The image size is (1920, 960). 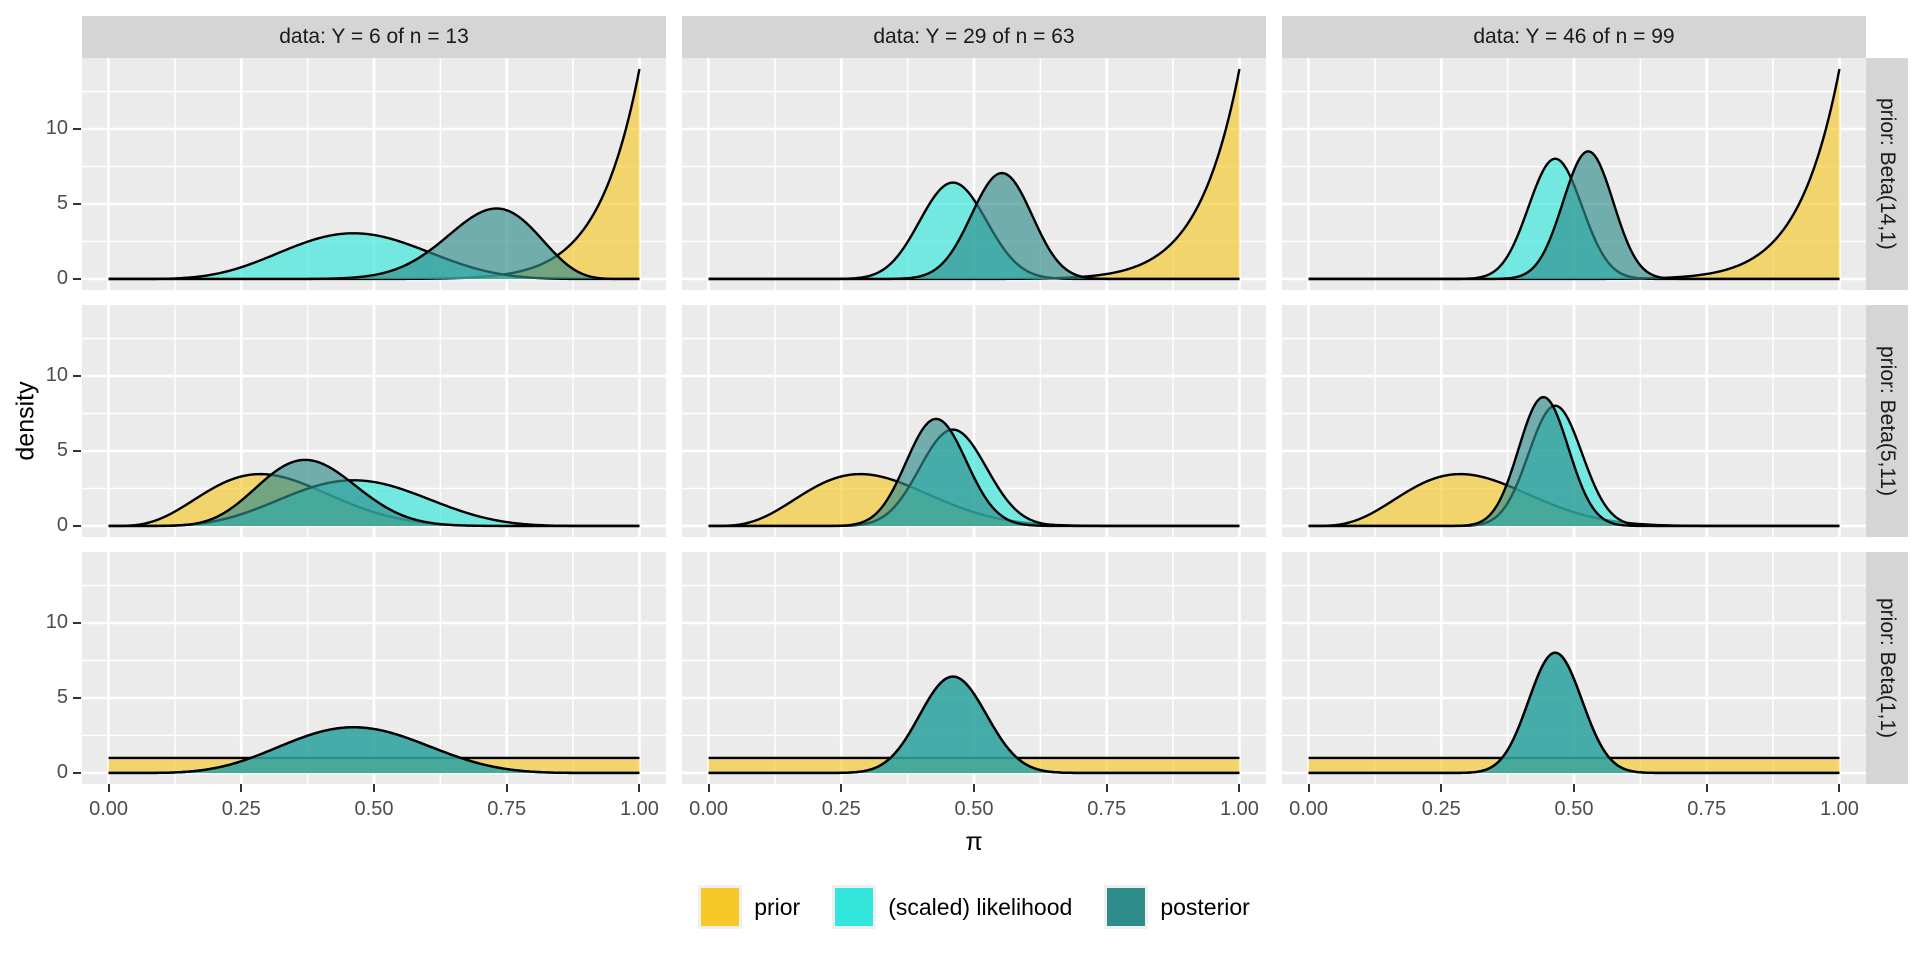 I want to click on prior-swatch-icon, so click(x=720, y=907).